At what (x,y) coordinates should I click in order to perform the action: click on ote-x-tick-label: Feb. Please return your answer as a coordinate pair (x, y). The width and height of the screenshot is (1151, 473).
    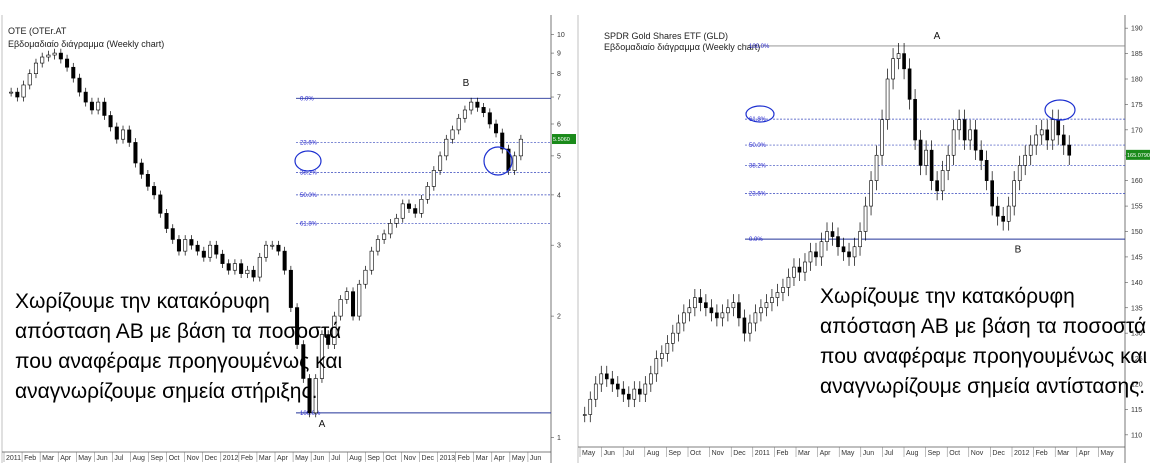
    Looking at the image, I should click on (30, 458).